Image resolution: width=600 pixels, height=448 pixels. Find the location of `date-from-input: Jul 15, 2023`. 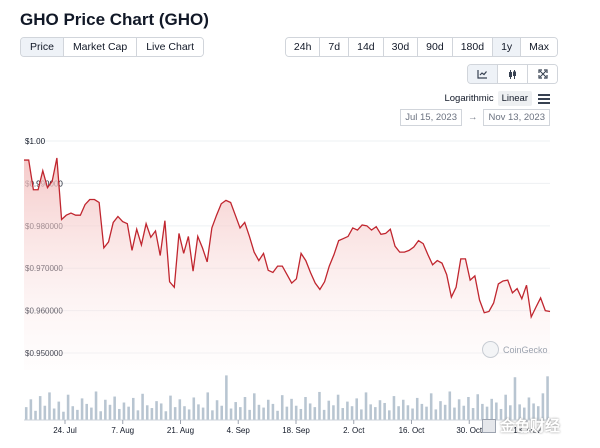

date-from-input: Jul 15, 2023 is located at coordinates (431, 117).